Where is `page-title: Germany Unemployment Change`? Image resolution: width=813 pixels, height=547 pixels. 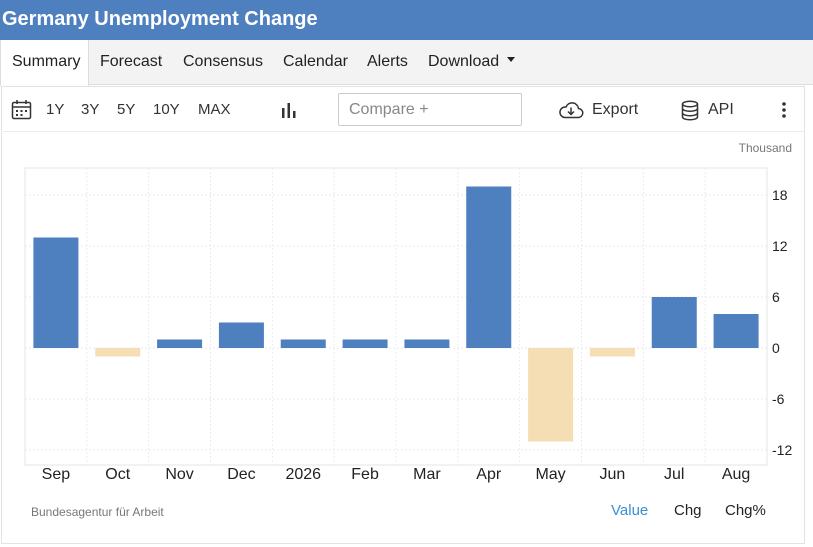 page-title: Germany Unemployment Change is located at coordinates (160, 19).